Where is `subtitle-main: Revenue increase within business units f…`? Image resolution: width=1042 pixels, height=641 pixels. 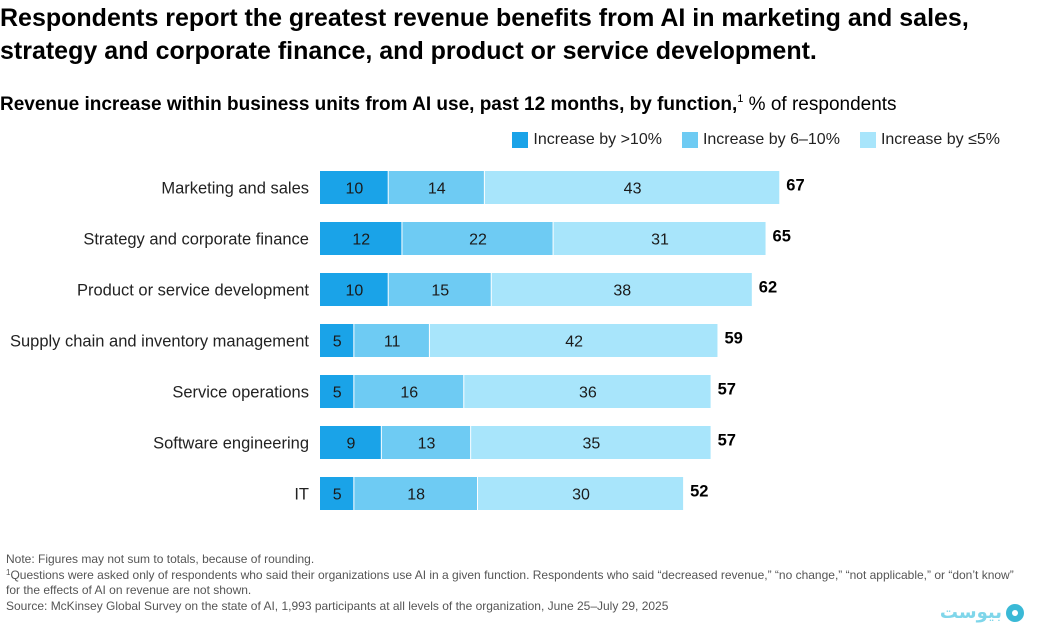 subtitle-main: Revenue increase within business units f… is located at coordinates (369, 104).